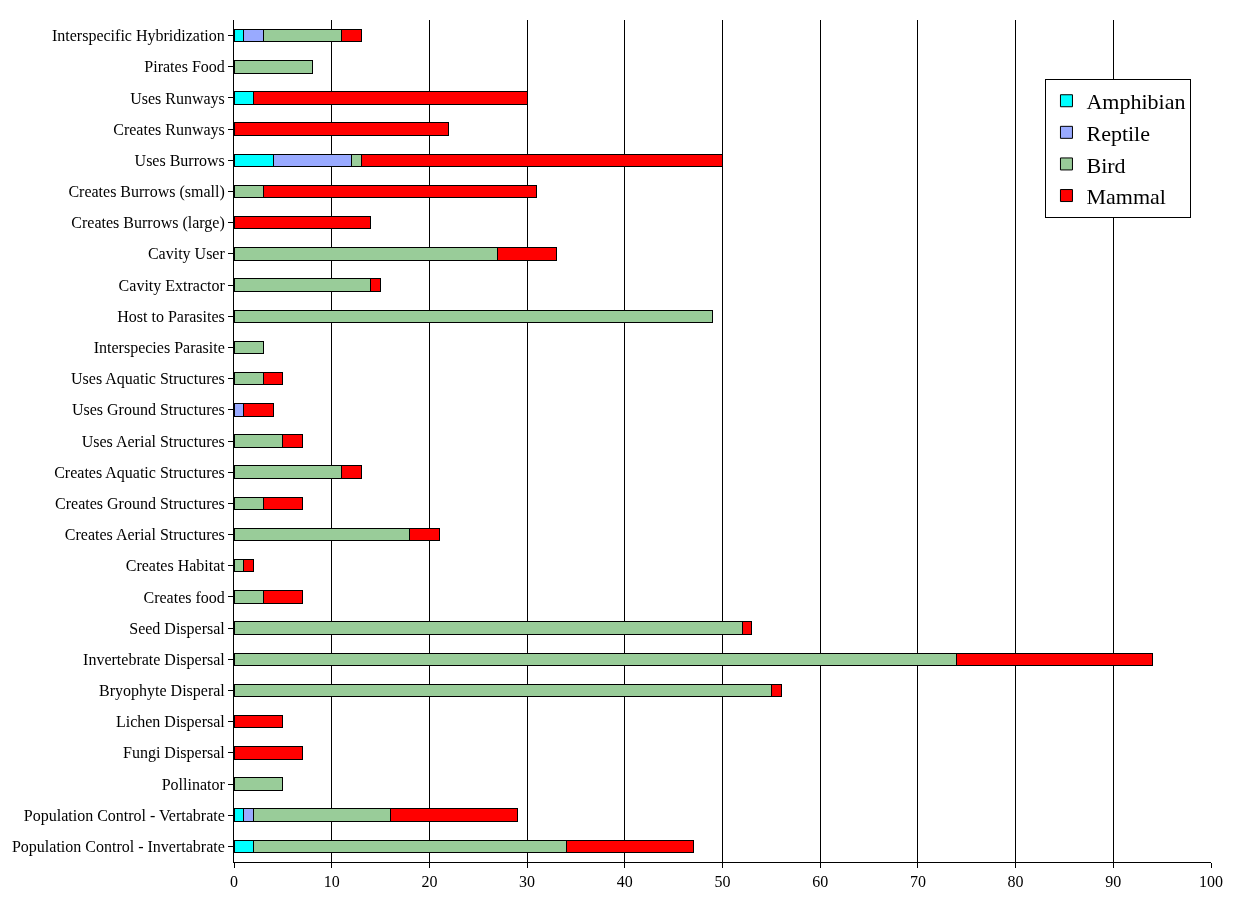 Image resolution: width=1235 pixels, height=912 pixels. I want to click on y-tick-label: Uses Aquatic Structures, so click(148, 379).